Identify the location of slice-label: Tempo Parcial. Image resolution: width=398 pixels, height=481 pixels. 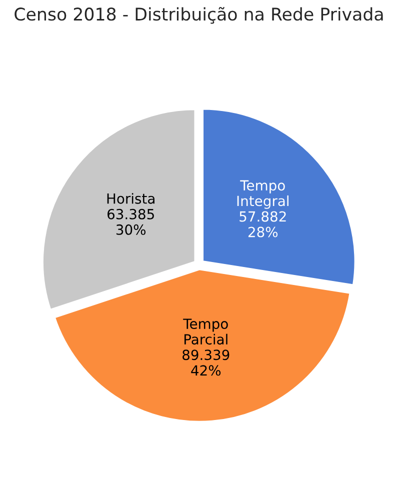
(205, 331).